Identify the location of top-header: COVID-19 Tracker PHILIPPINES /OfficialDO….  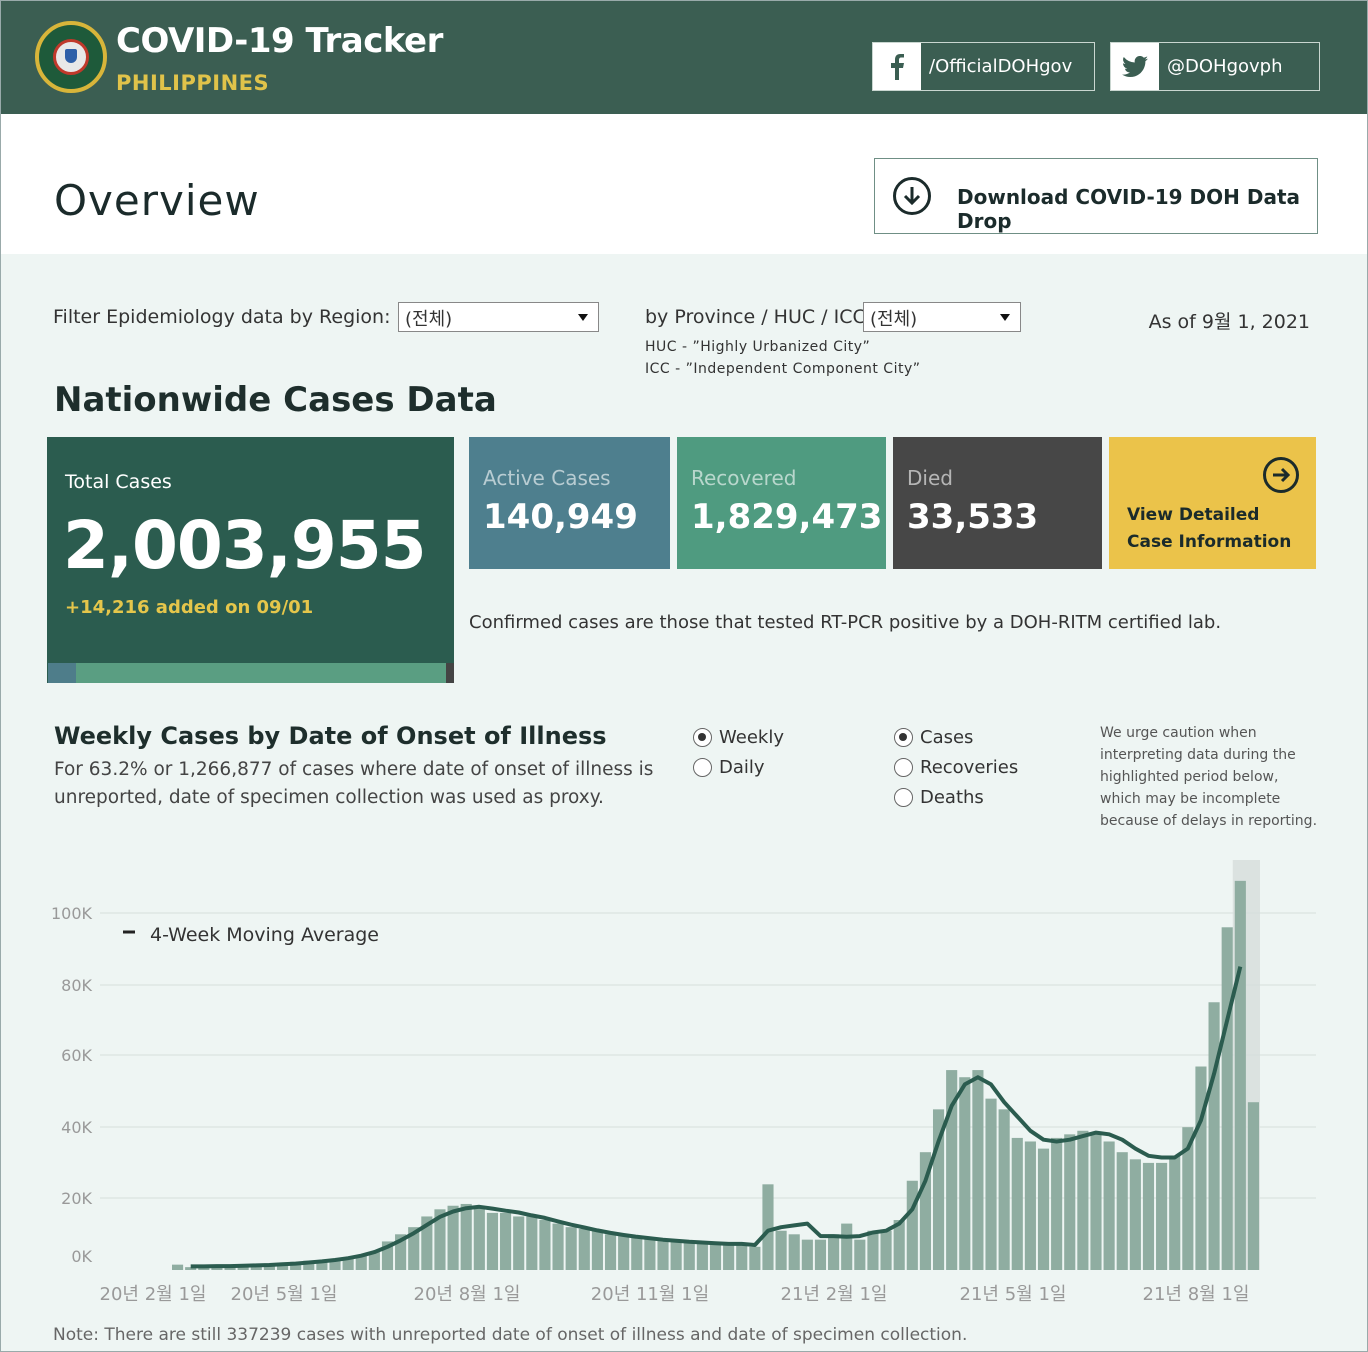
(684, 57).